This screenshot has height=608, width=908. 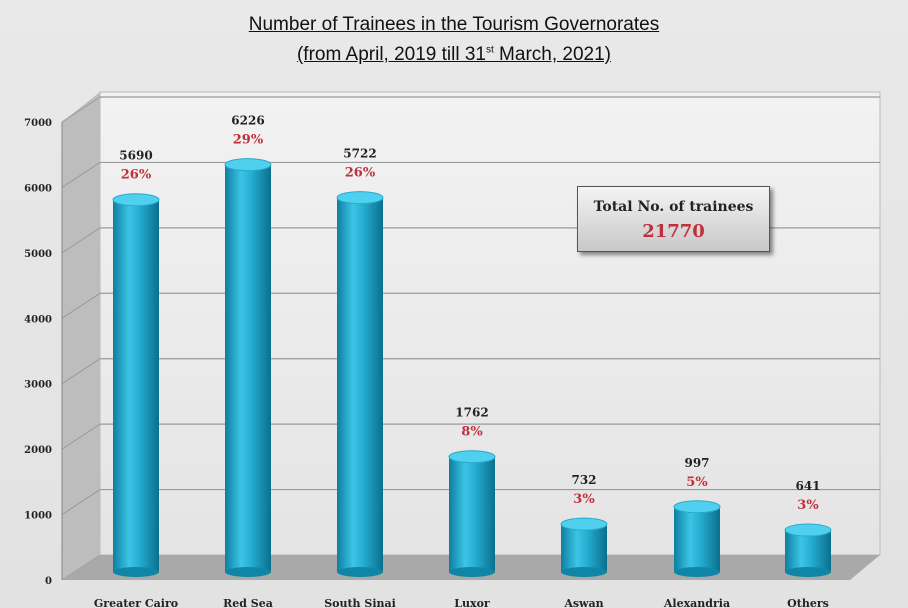 I want to click on y-tick-label: 1000, so click(x=38, y=516).